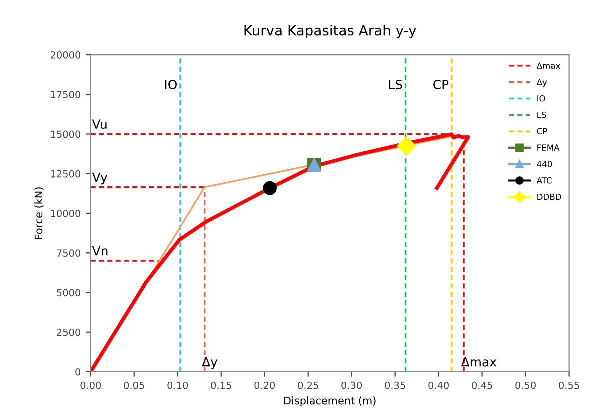 The width and height of the screenshot is (598, 417). Describe the element at coordinates (265, 386) in the screenshot. I see `x-tick-label: 0.20` at that location.